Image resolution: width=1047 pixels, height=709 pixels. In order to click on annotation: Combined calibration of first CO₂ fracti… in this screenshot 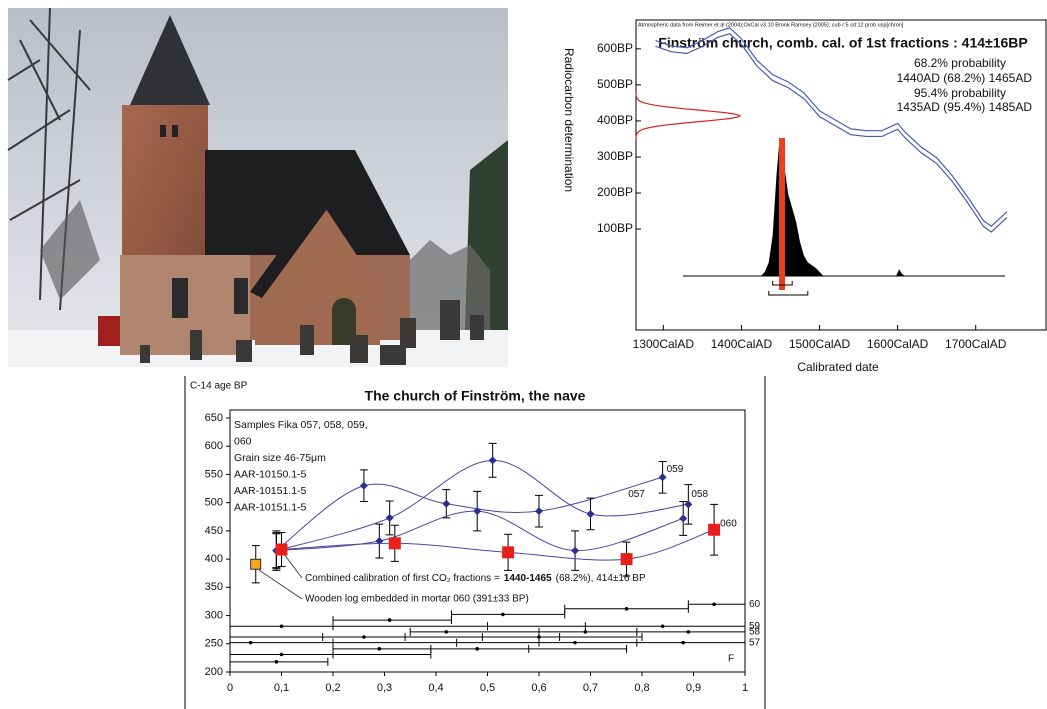, I will do `click(475, 578)`.